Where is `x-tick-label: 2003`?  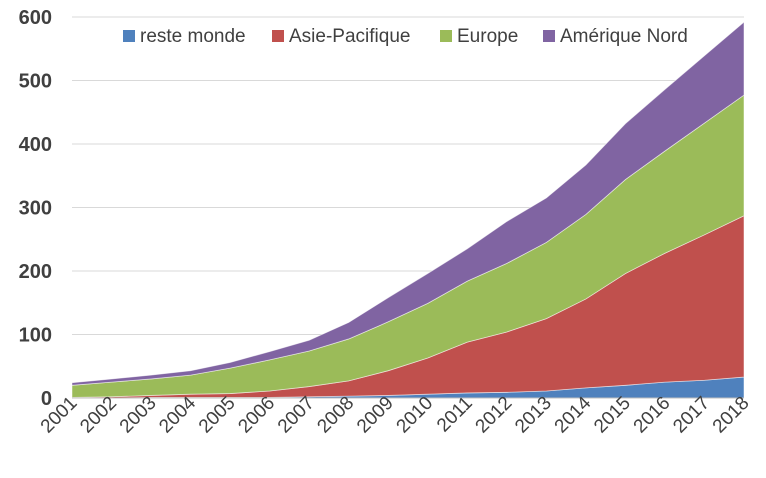
x-tick-label: 2003 is located at coordinates (138, 415).